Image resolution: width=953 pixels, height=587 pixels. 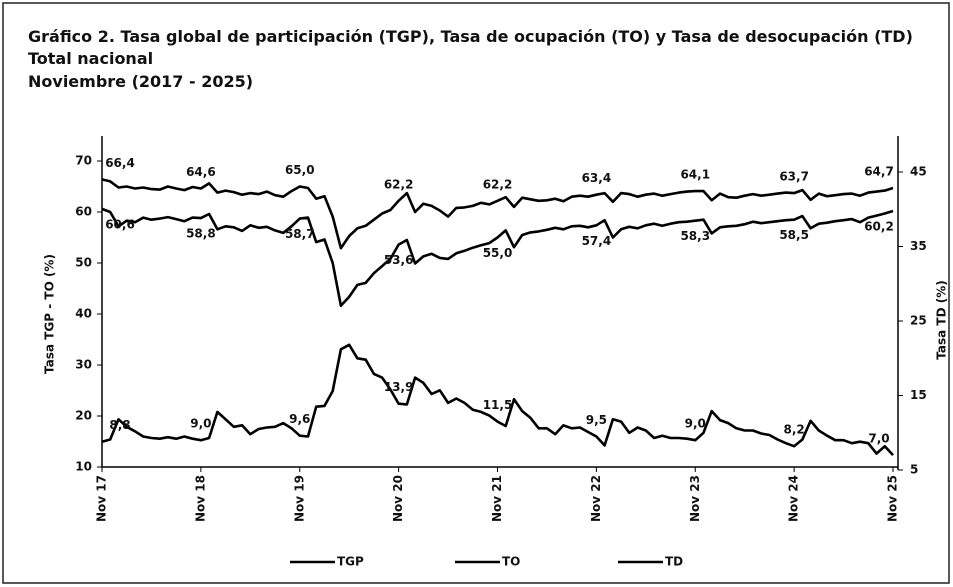 What do you see at coordinates (399, 260) in the screenshot?
I see `value-label: 53,6` at bounding box center [399, 260].